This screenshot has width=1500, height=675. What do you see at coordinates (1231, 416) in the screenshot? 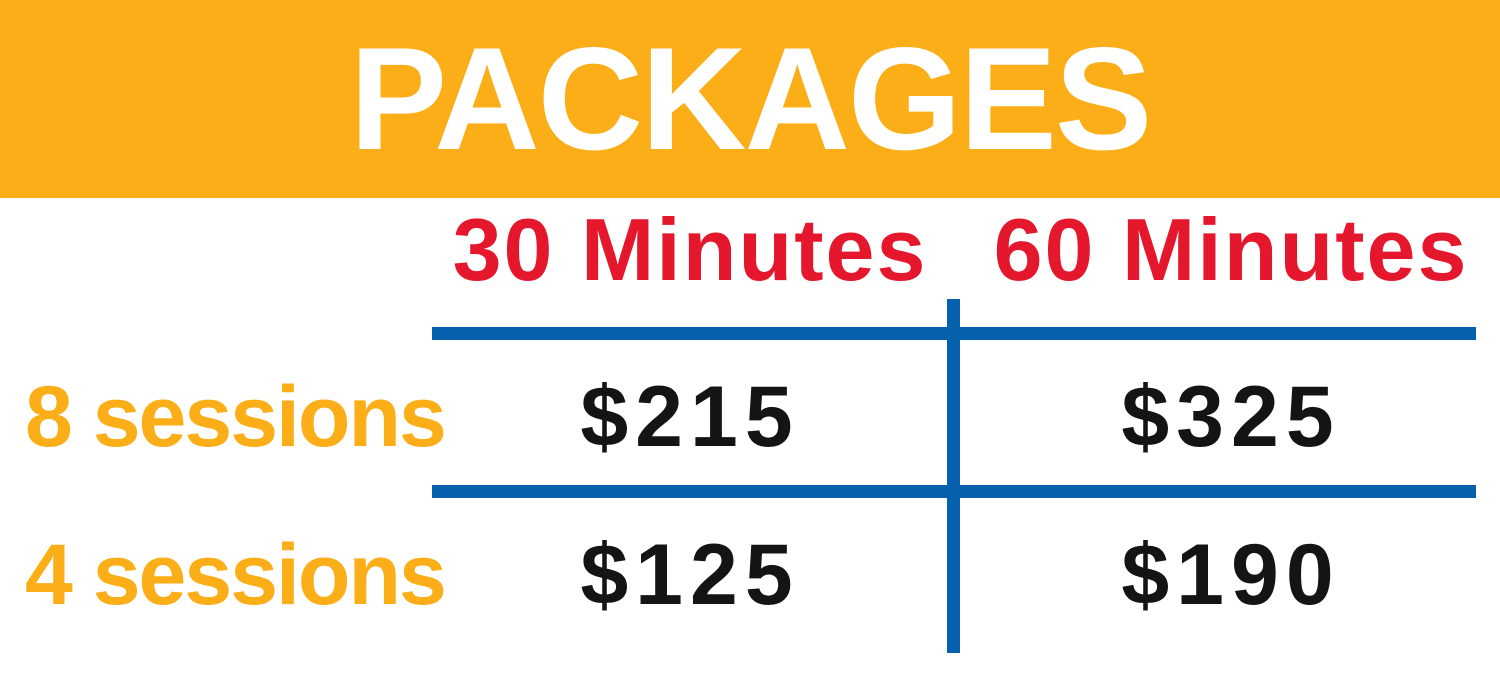
I see `price-8-sessions-60-minutes: $325` at bounding box center [1231, 416].